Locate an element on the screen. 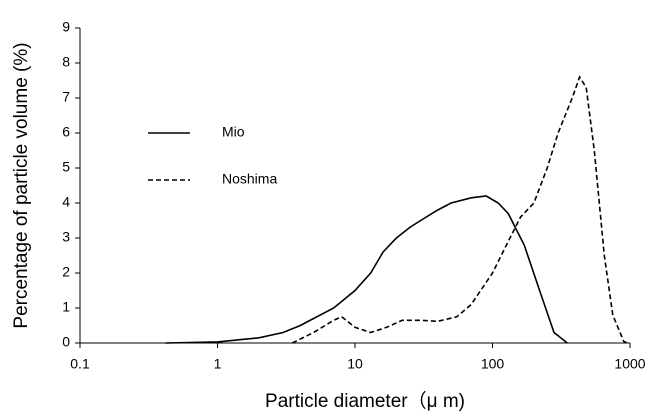  y-axis-label: Percentage of particle volume (%) is located at coordinates (21, 185).